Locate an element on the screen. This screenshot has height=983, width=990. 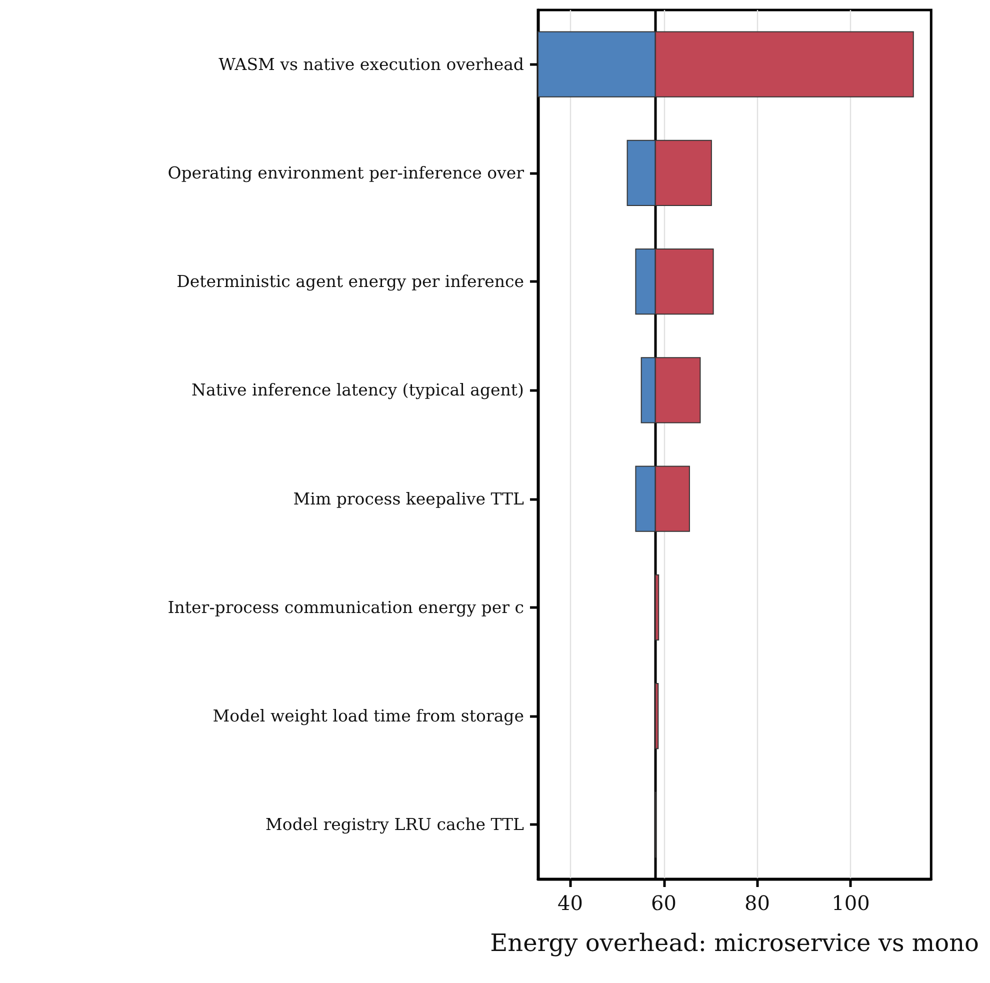
y-tick-label: WASM vs native execution overhead is located at coordinates (371, 64).